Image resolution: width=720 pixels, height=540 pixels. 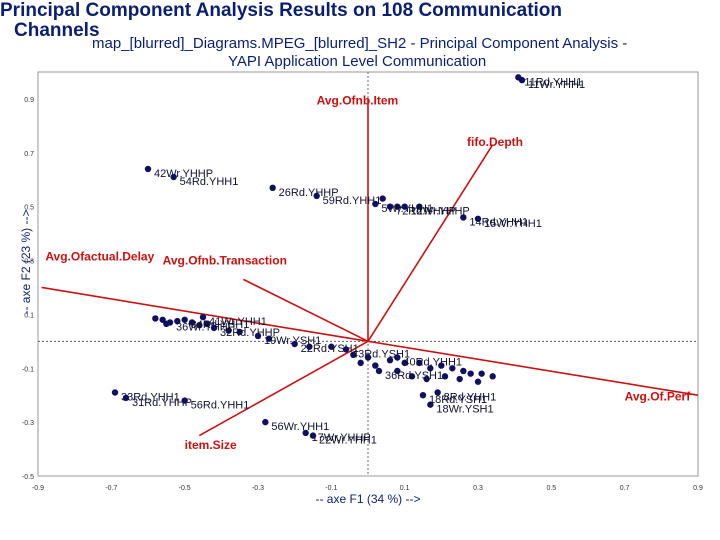 I want to click on observation-label: 36Wr.YHHP, so click(x=205, y=327).